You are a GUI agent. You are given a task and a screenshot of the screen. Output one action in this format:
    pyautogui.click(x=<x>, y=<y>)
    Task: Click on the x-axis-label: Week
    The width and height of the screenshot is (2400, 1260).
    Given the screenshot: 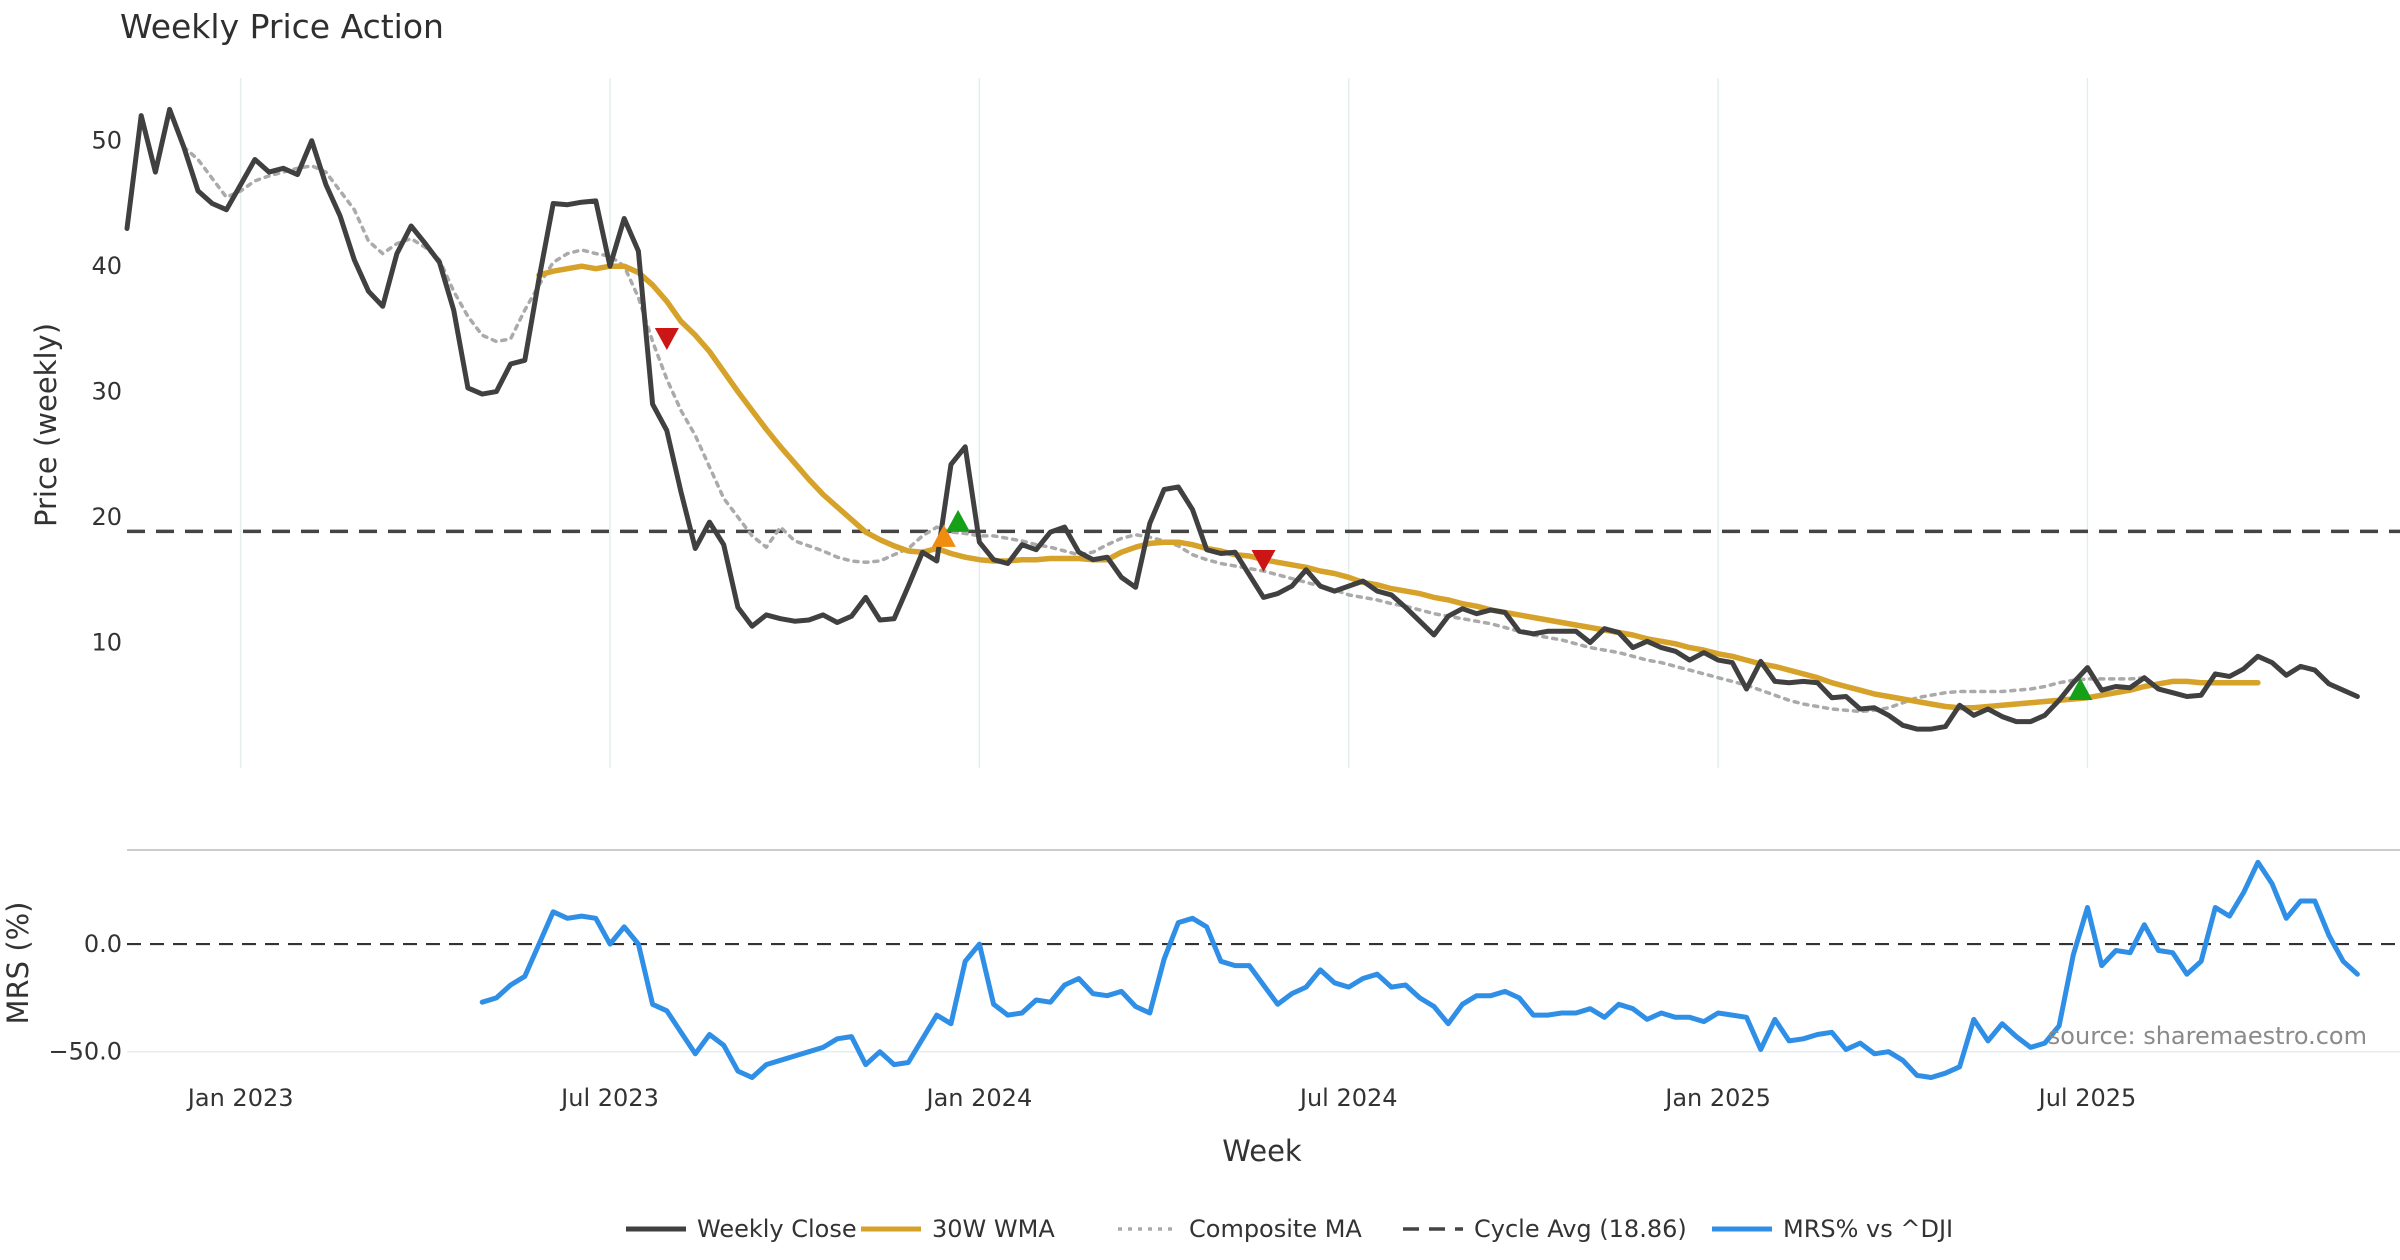 What is the action you would take?
    pyautogui.click(x=1262, y=1151)
    